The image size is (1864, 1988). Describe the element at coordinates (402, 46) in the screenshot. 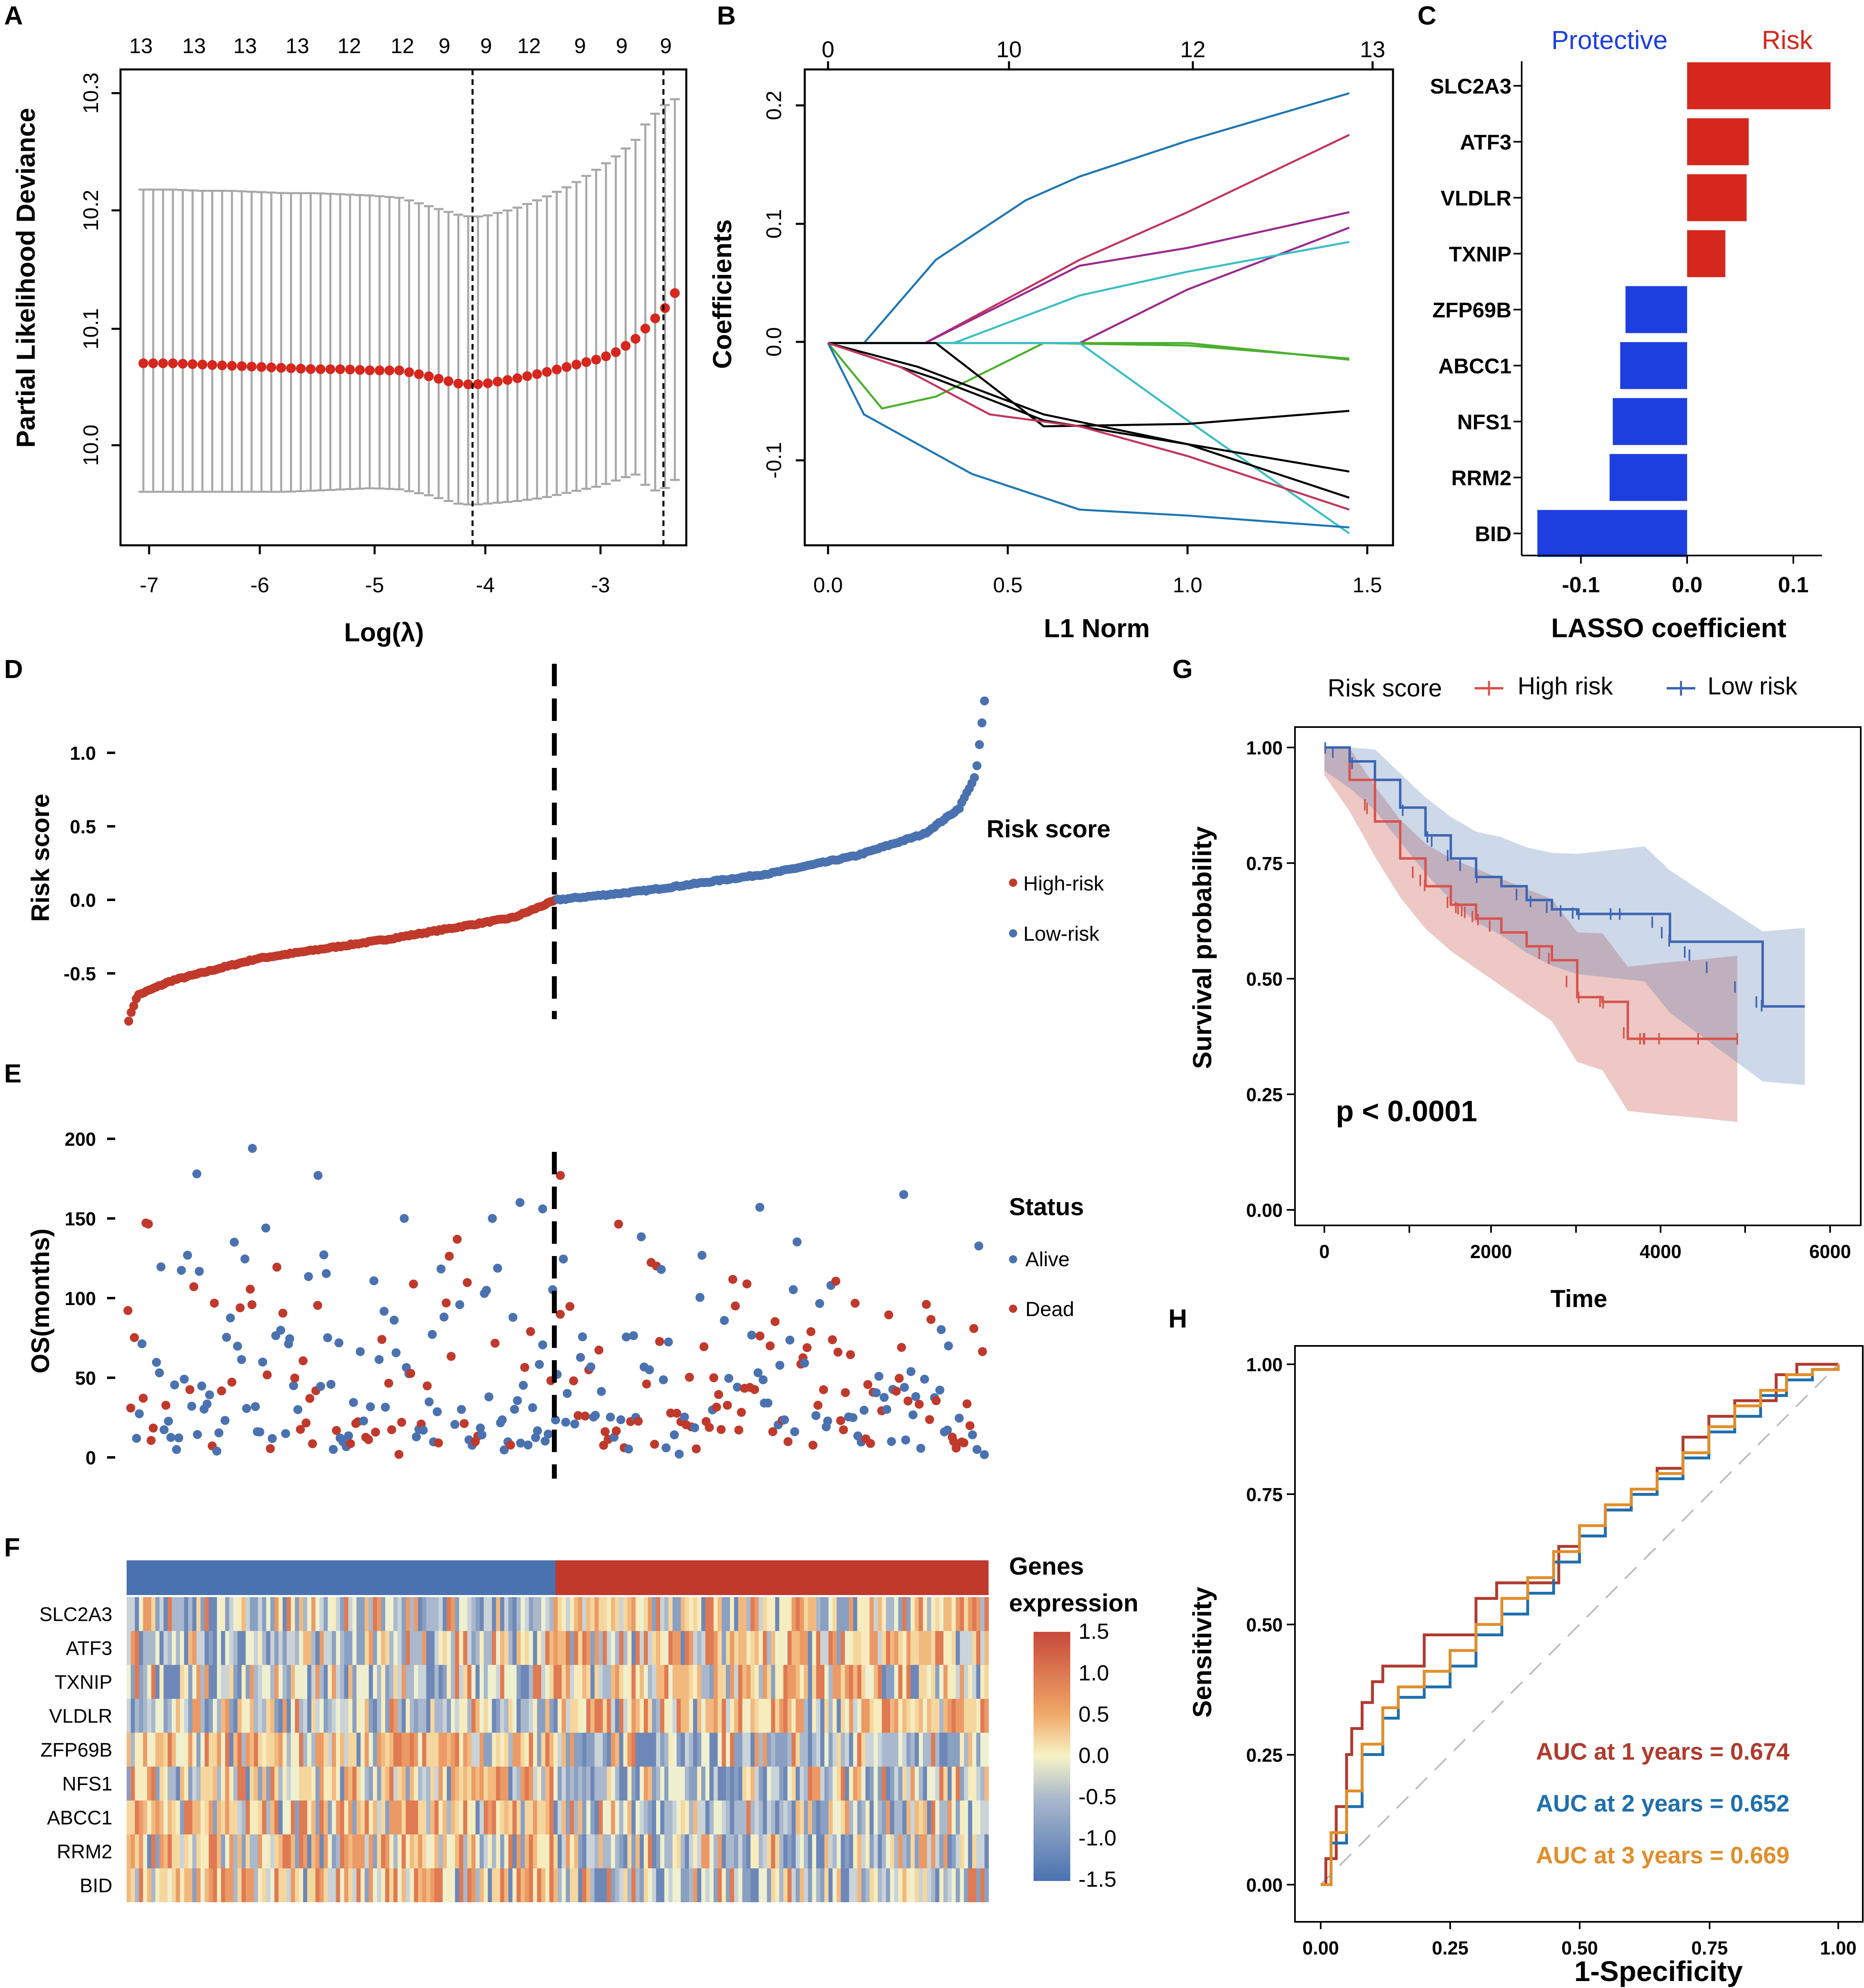

I see `a-top-count: 12` at that location.